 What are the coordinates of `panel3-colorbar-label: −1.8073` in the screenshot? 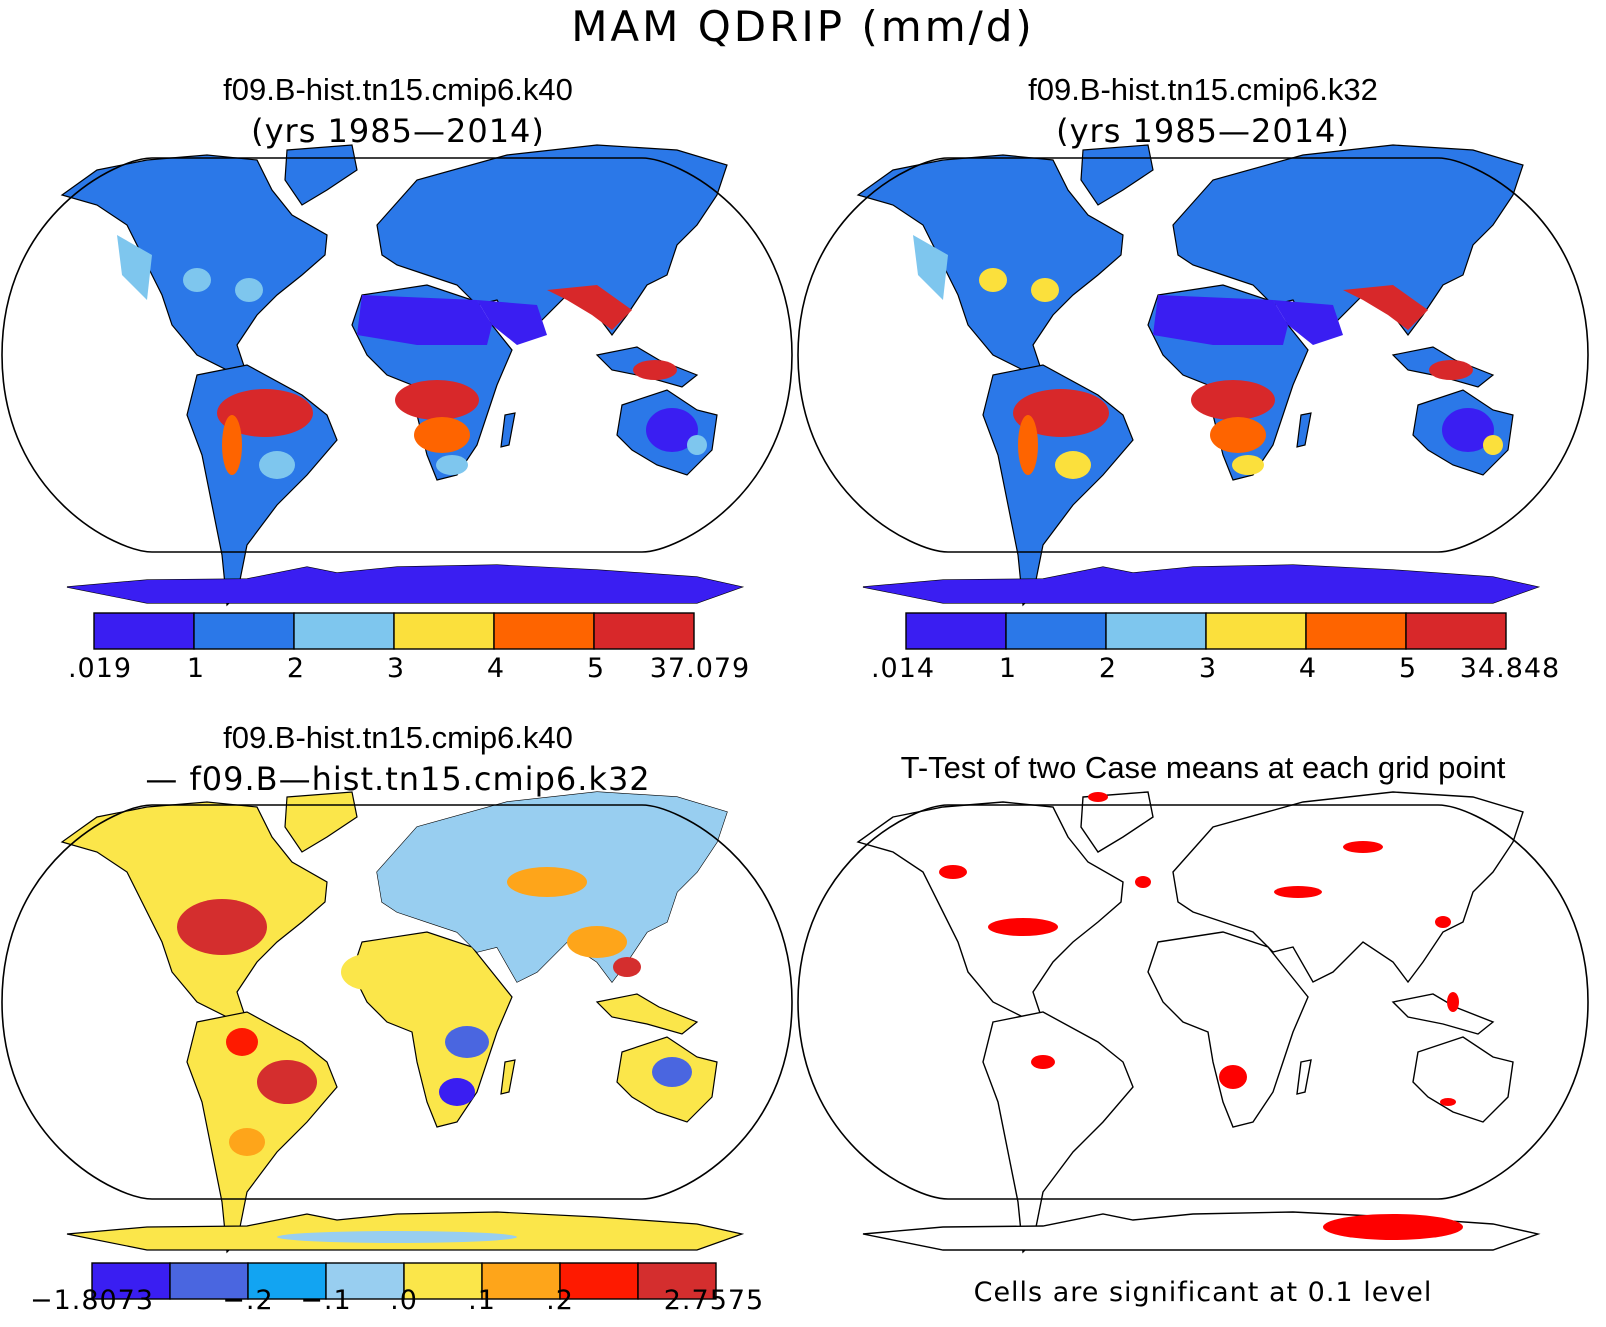 It's located at (92, 1300).